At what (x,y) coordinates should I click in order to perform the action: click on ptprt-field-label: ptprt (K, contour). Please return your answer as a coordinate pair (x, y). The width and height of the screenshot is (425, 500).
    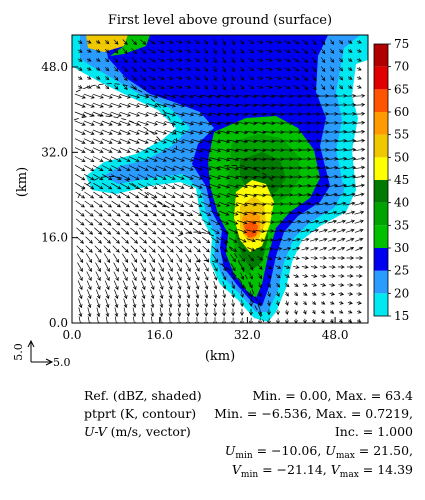
    Looking at the image, I should click on (140, 413).